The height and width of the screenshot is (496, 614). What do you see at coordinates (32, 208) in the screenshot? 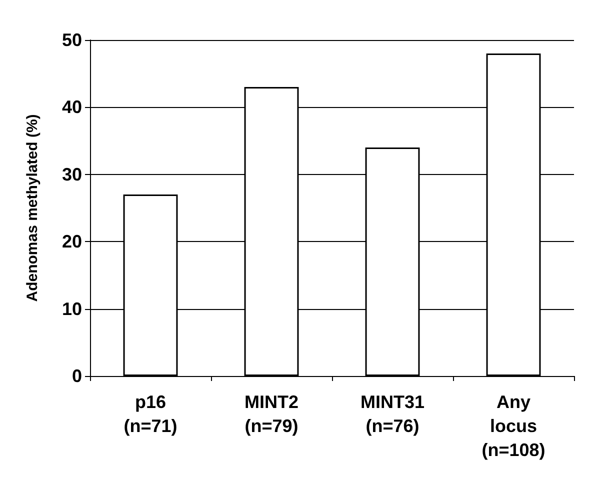
I see `y-axis-title: Adenomas methylated (%)` at bounding box center [32, 208].